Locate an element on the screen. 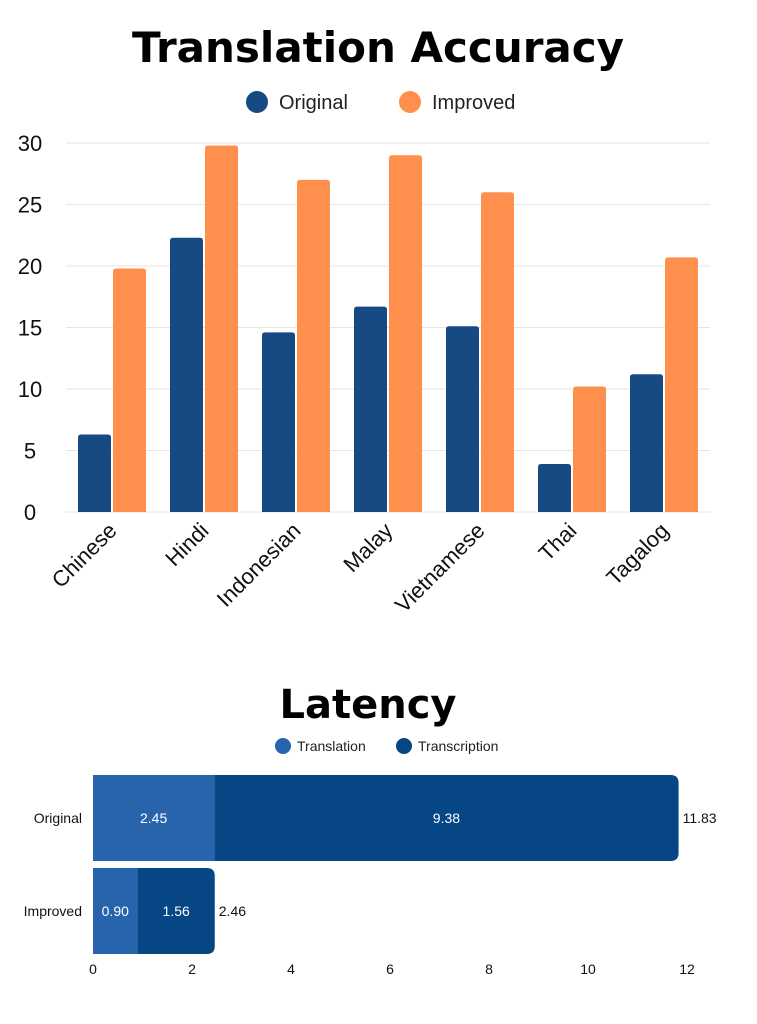  bar-improved-vietnamese is located at coordinates (497, 352).